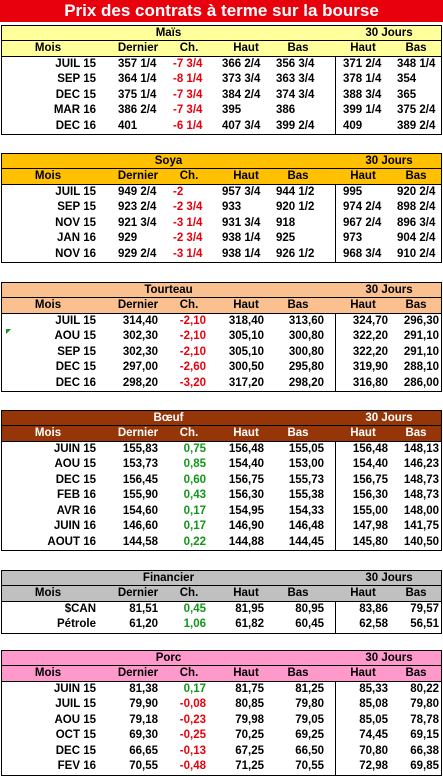  Describe the element at coordinates (362, 94) in the screenshot. I see `cell-haut-30: 388 3/4` at that location.